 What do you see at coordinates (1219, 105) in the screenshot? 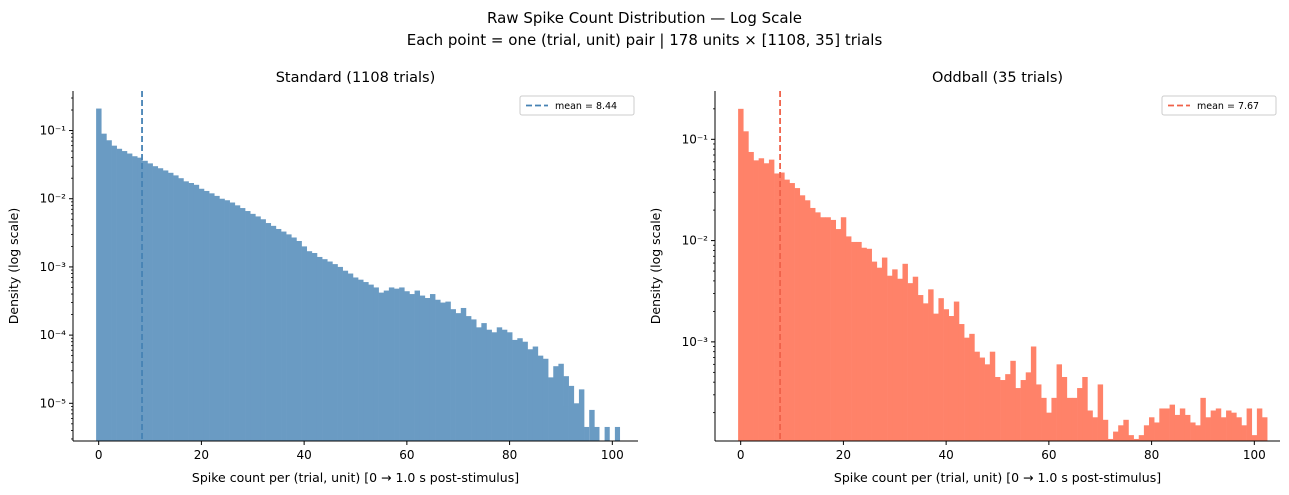
I see `legend-box` at bounding box center [1219, 105].